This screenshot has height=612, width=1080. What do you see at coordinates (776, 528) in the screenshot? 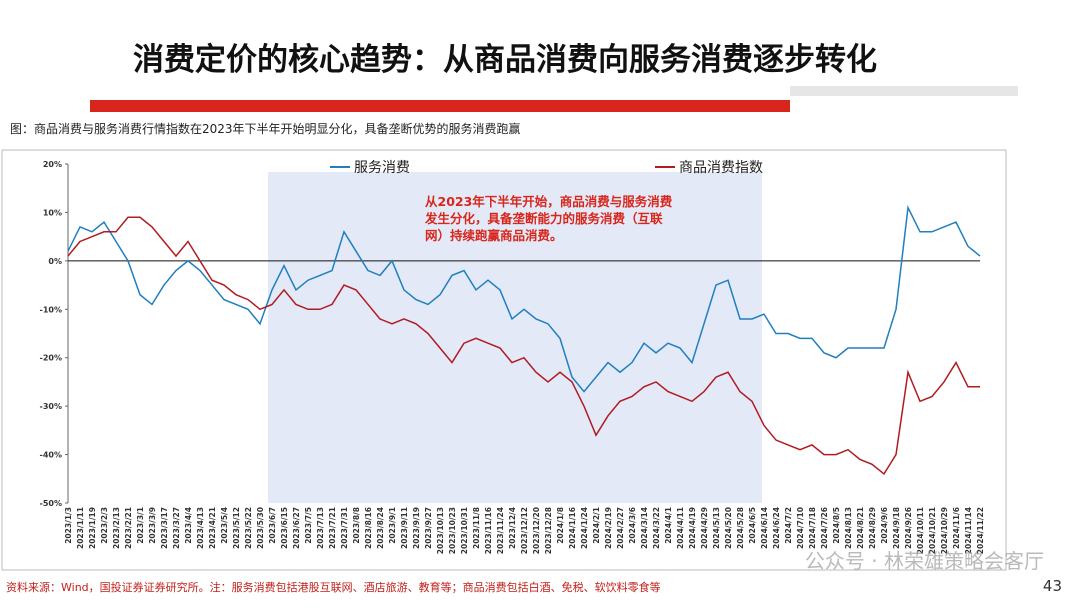
I see `x-tick-label: 2024/6/24` at bounding box center [776, 528].